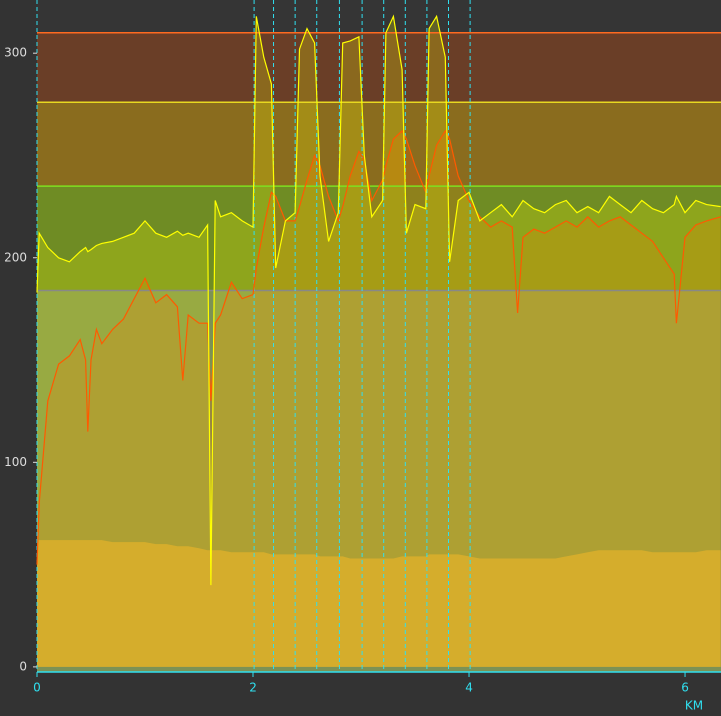  I want to click on y-tick-label: 300, so click(15, 53).